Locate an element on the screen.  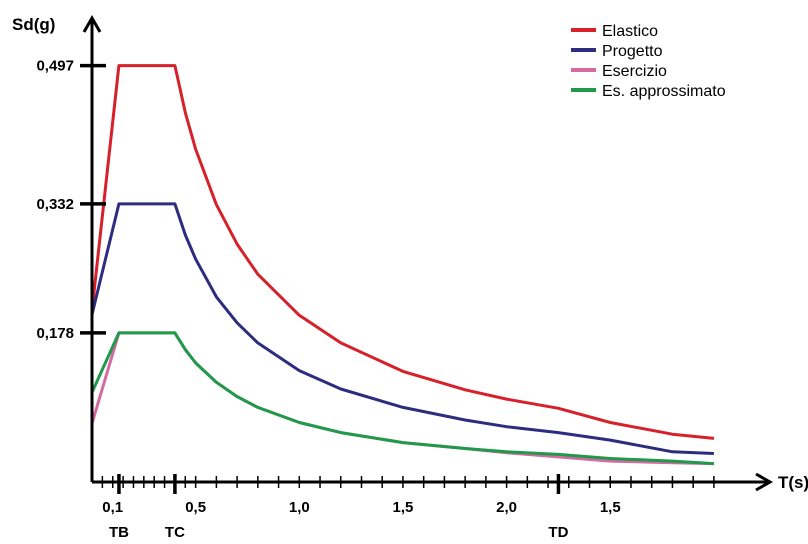
x-tick-label: 0,1 is located at coordinates (112, 507).